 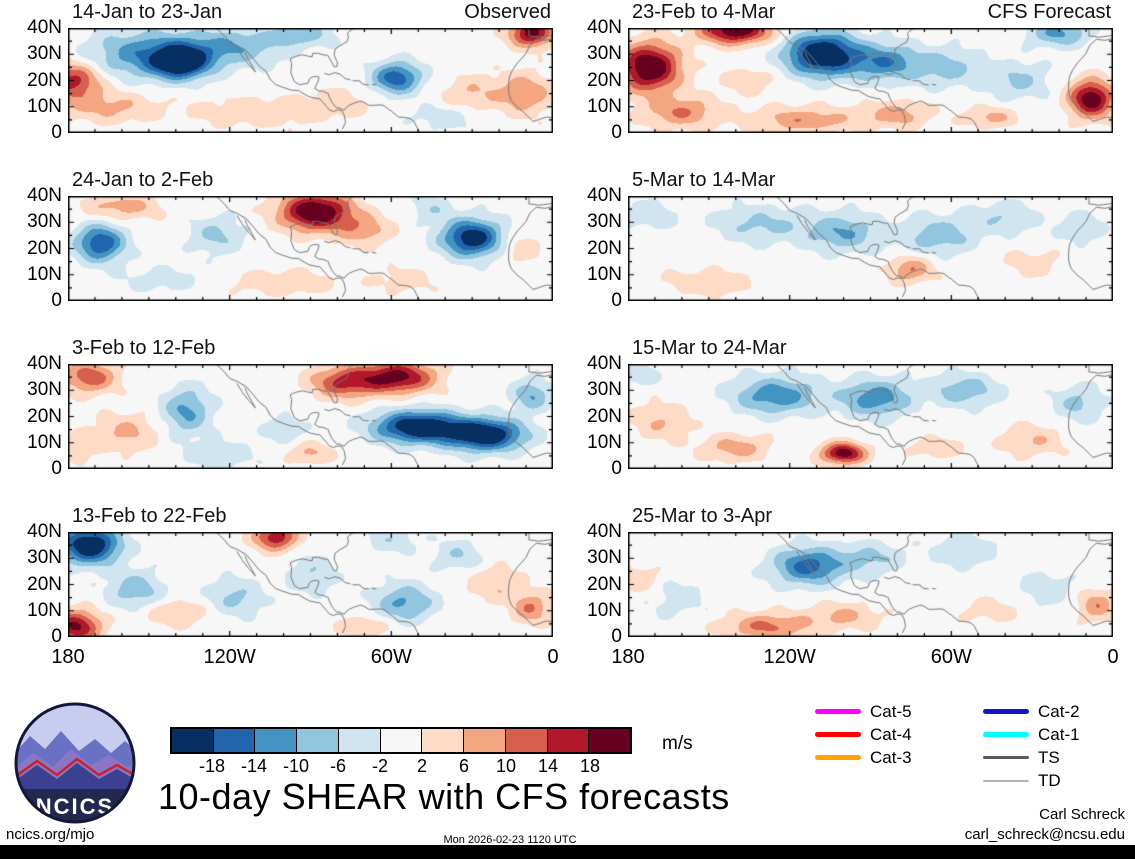 I want to click on legend-item: TD, so click(x=1031, y=780).